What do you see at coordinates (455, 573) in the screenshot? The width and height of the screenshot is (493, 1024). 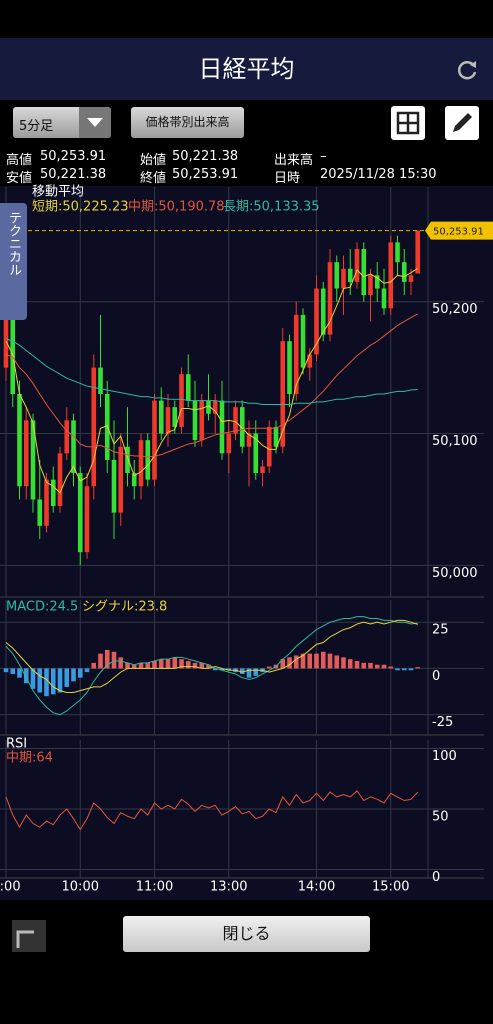 I see `y-tick-label: 50,000` at bounding box center [455, 573].